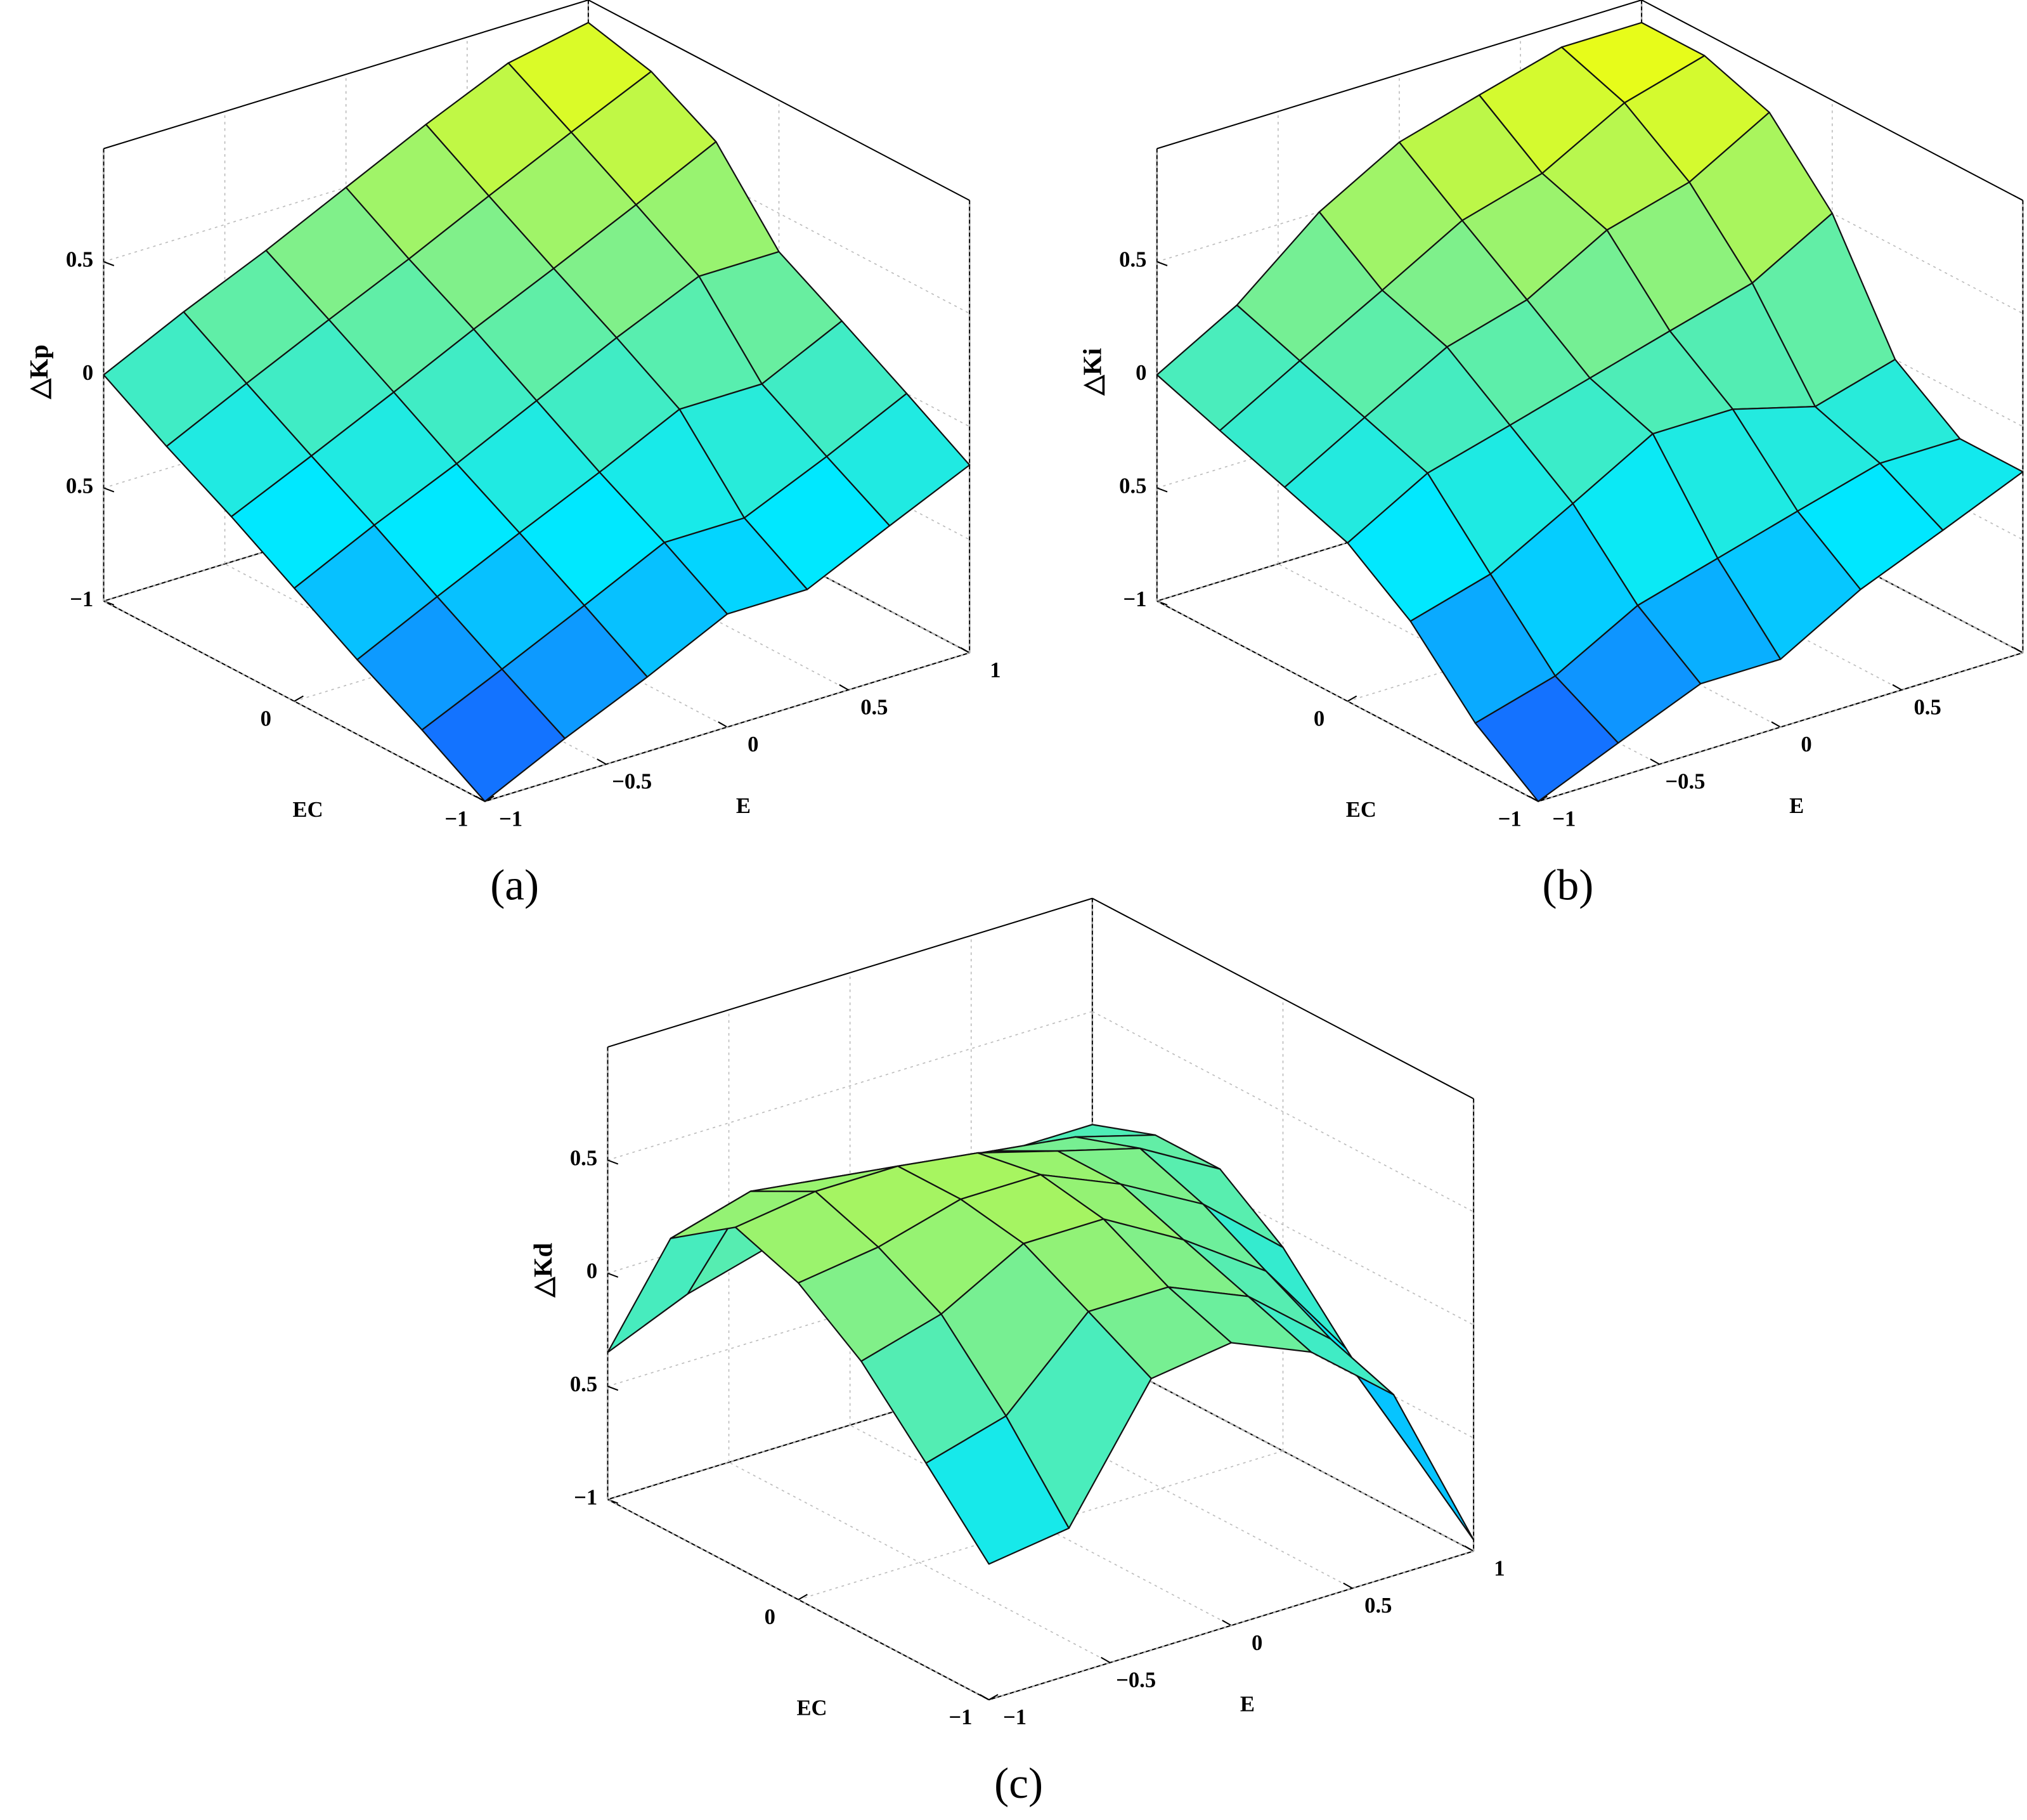  I want to click on z-axis-label: △Kd, so click(543, 1269).